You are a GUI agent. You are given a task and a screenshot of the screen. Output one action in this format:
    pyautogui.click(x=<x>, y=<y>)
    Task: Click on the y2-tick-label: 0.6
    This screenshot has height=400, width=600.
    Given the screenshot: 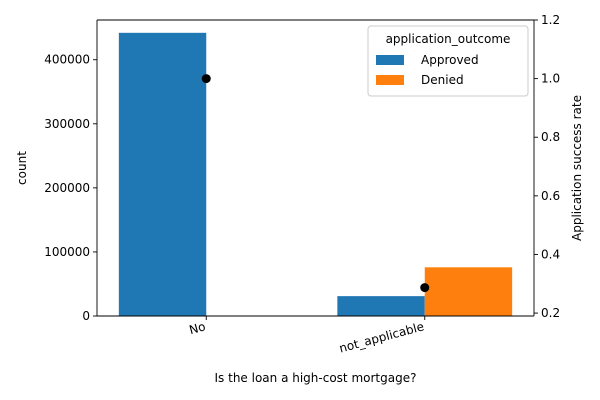 What is the action you would take?
    pyautogui.click(x=550, y=196)
    